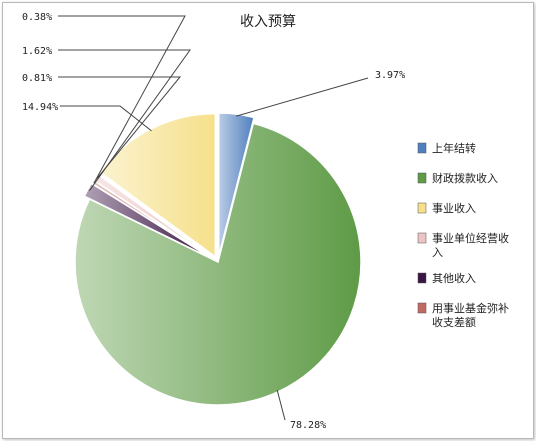  Describe the element at coordinates (390, 75) in the screenshot. I see `slice-value-label: 3.97%` at that location.